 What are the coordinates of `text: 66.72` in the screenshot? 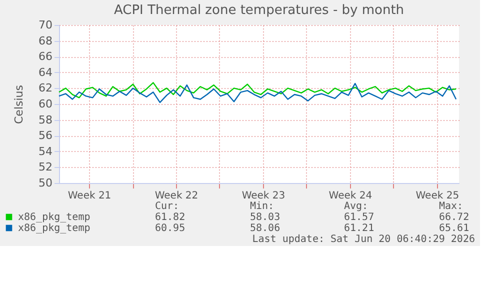 It's located at (454, 217).